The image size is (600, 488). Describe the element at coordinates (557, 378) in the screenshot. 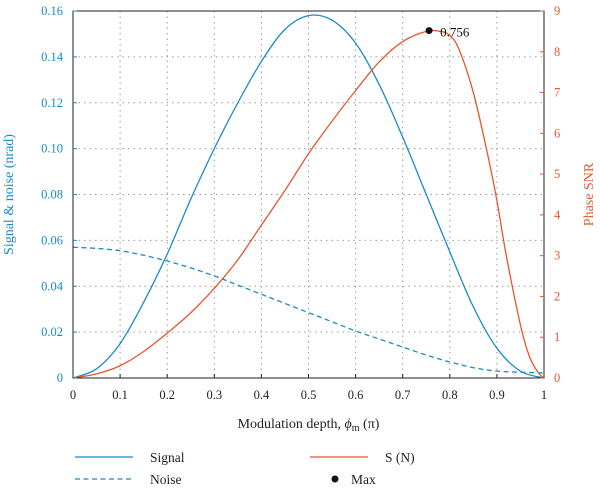

I see `y-right-tick-label: 0` at that location.